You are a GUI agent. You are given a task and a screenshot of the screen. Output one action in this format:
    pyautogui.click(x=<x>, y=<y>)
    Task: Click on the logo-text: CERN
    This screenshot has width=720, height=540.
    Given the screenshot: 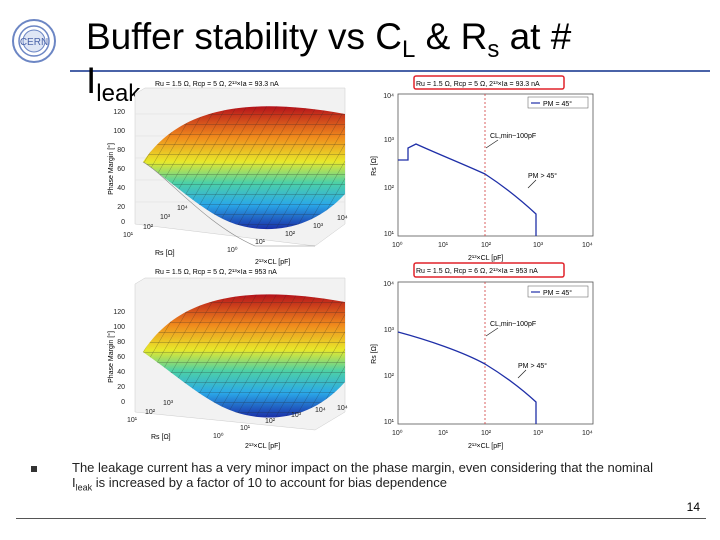 What is the action you would take?
    pyautogui.click(x=34, y=42)
    